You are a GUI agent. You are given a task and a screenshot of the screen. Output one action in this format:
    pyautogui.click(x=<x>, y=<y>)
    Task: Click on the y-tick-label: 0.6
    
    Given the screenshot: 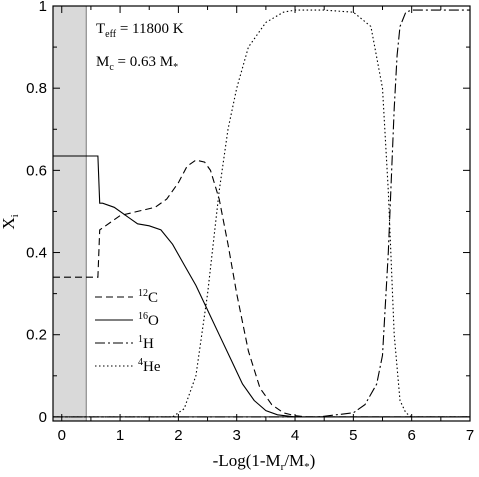 What is the action you would take?
    pyautogui.click(x=36, y=170)
    